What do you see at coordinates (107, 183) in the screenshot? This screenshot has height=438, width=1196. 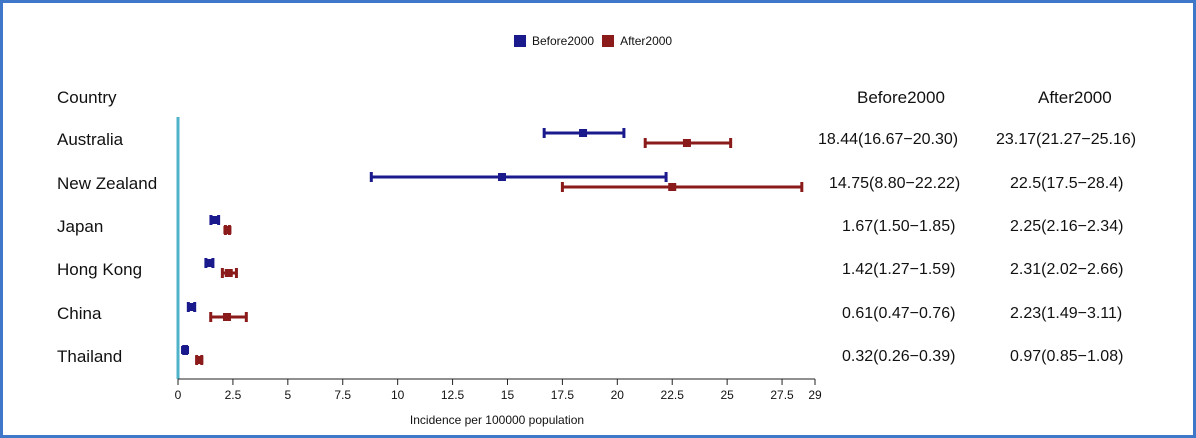 I see `row-label-new-zealand: New Zealand` at bounding box center [107, 183].